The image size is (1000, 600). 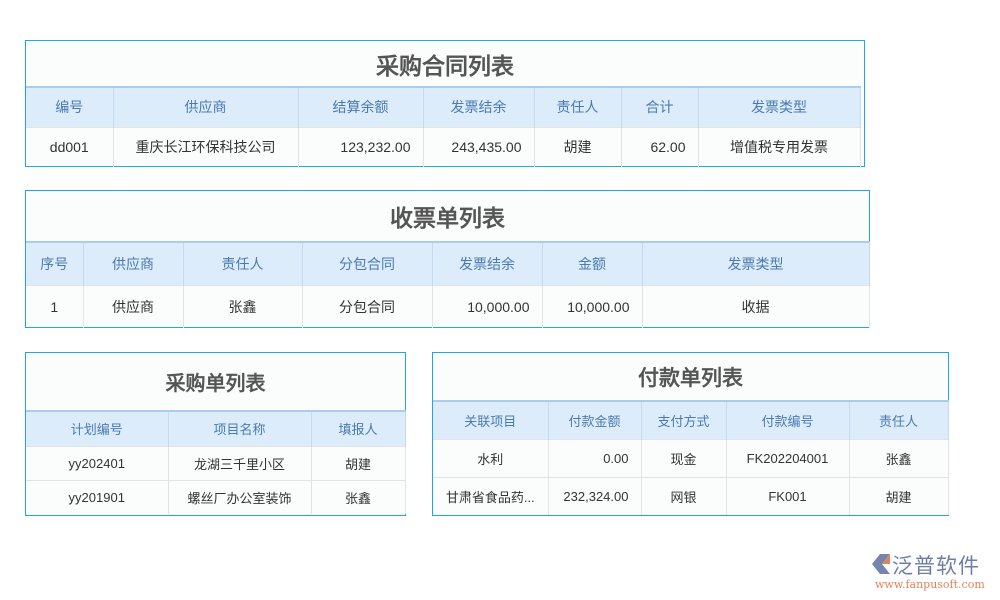 I want to click on table-cell: FK202204001, so click(x=788, y=457).